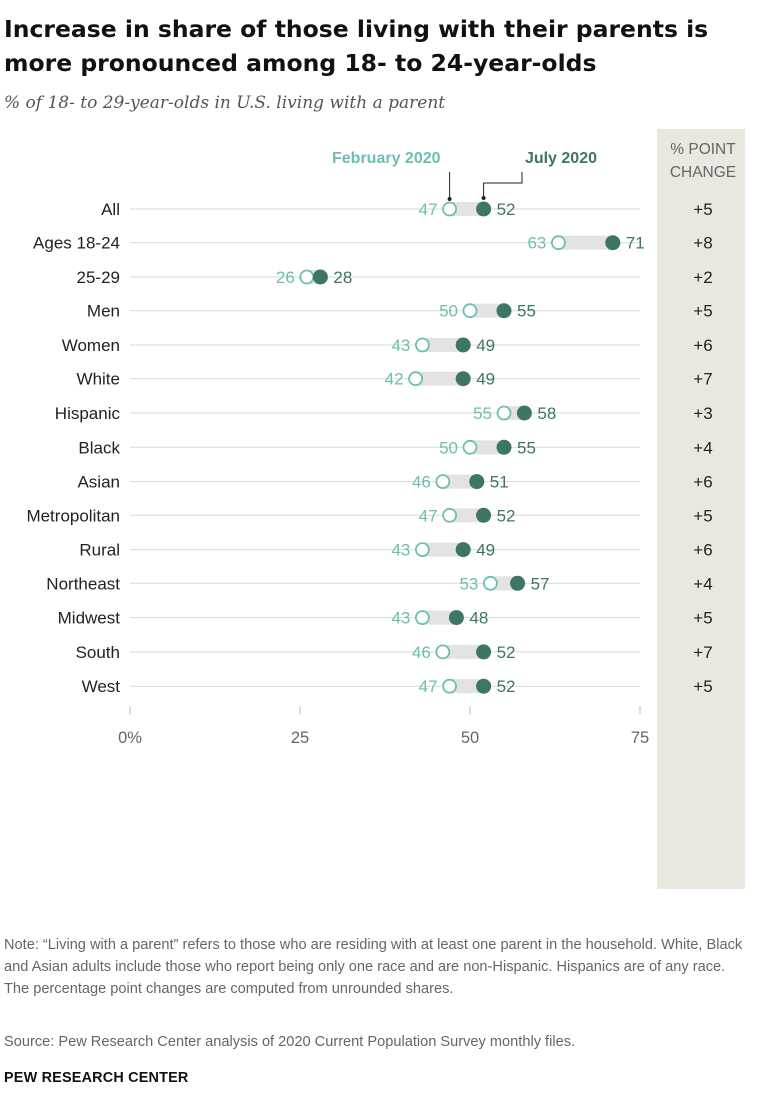 The height and width of the screenshot is (1100, 760). What do you see at coordinates (702, 413) in the screenshot?
I see `change-value: +3` at bounding box center [702, 413].